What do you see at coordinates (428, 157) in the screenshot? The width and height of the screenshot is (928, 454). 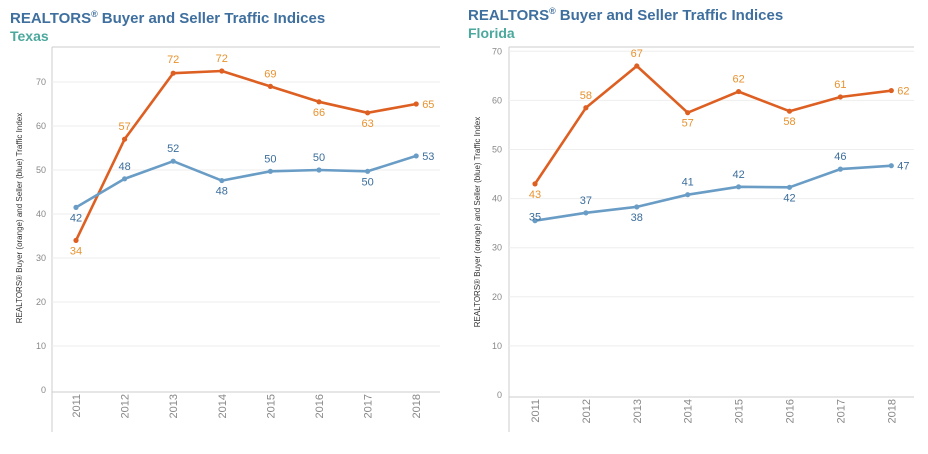 I see `seller-data-label: 53` at bounding box center [428, 157].